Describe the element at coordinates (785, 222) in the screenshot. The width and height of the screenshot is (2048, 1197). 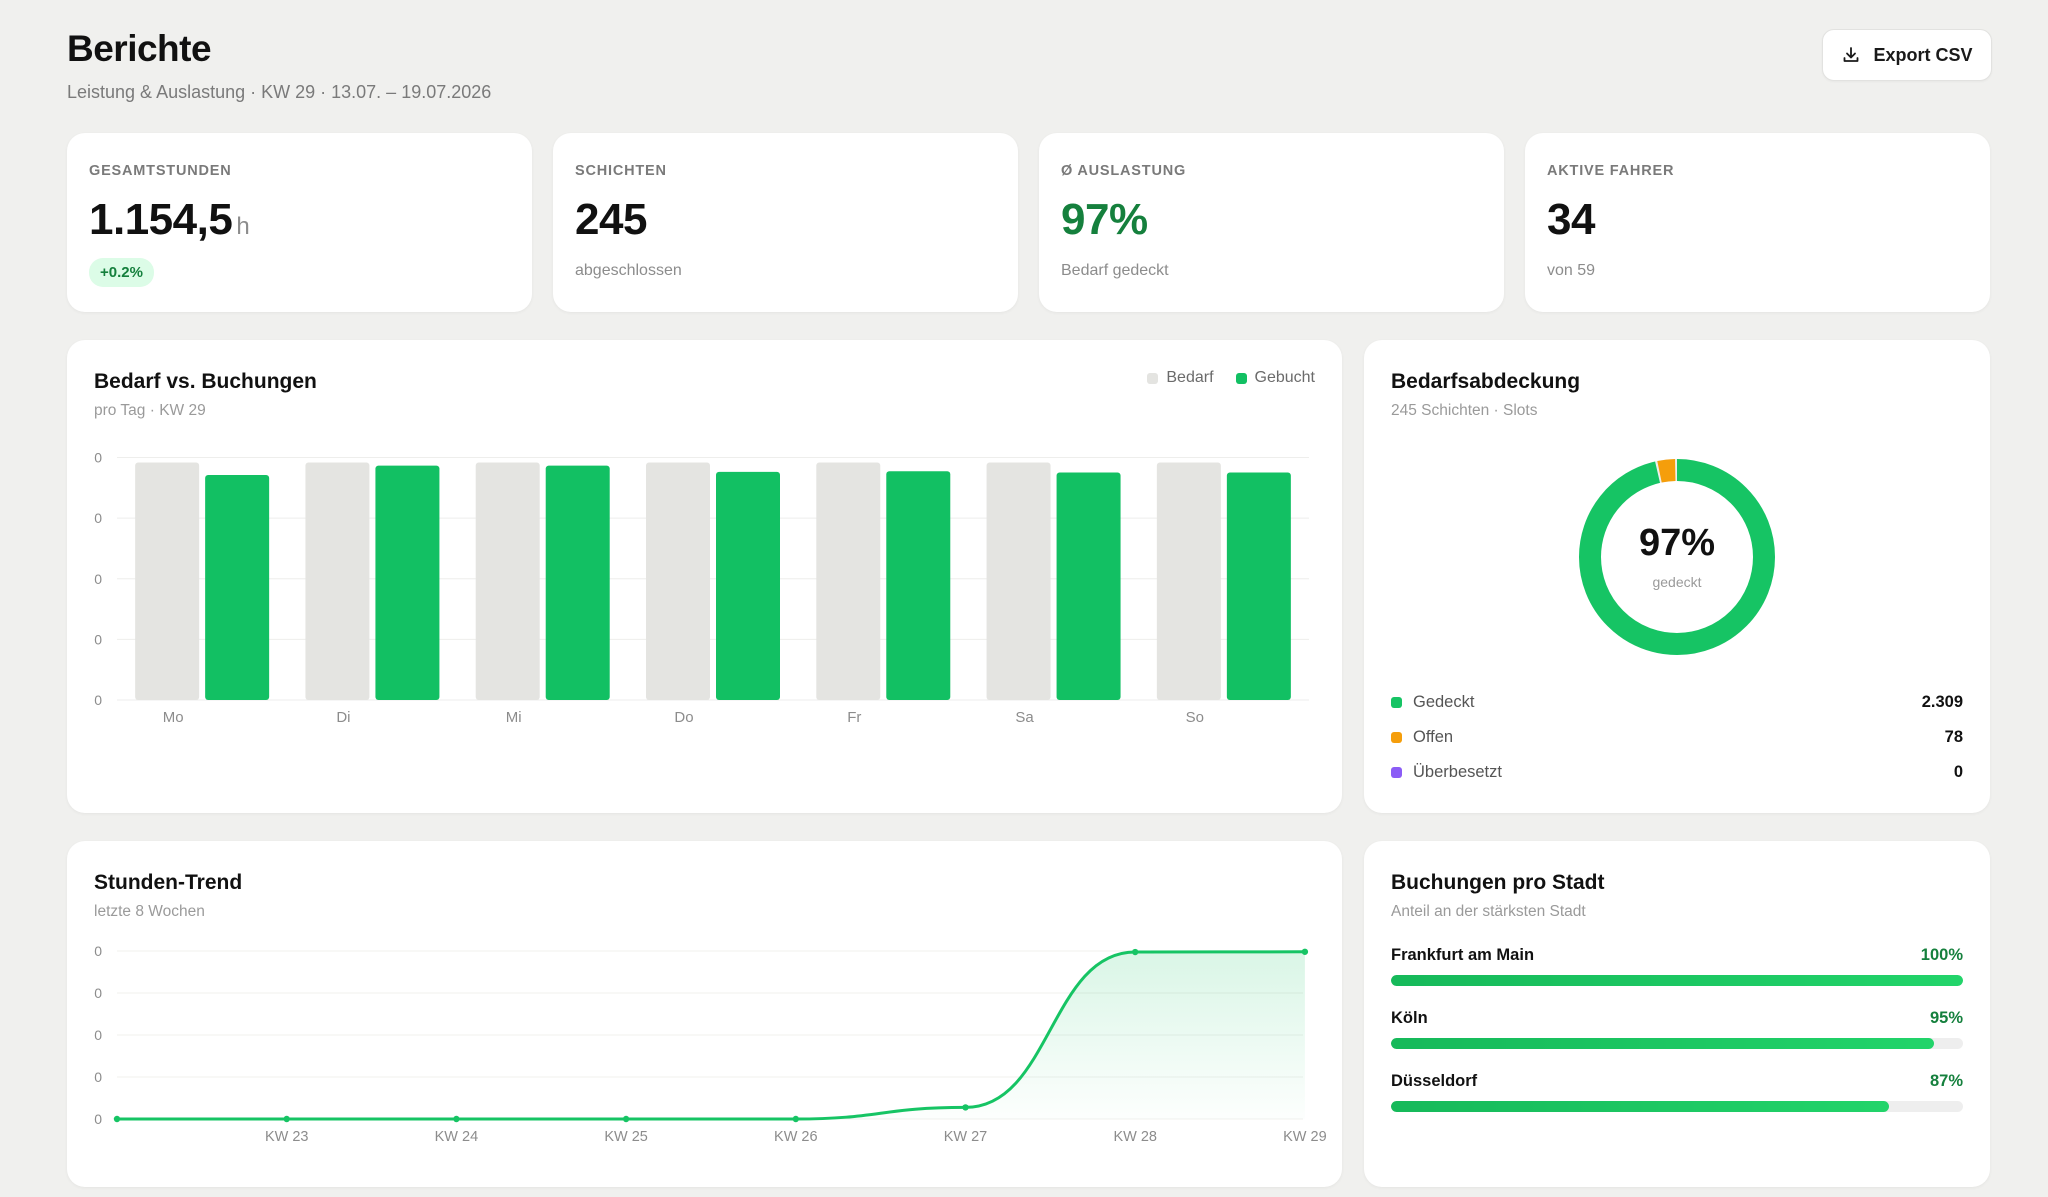
I see `kpi-card-shifts: SCHICHTEN 245 abgeschlossen` at that location.